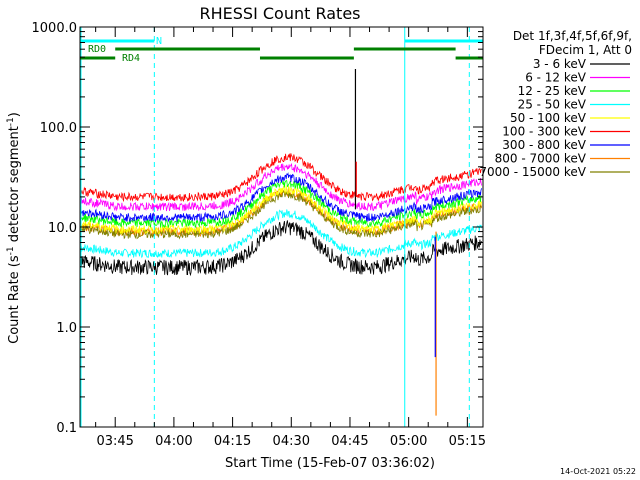  Describe the element at coordinates (291, 441) in the screenshot. I see `x-tick-label: 04:30` at that location.